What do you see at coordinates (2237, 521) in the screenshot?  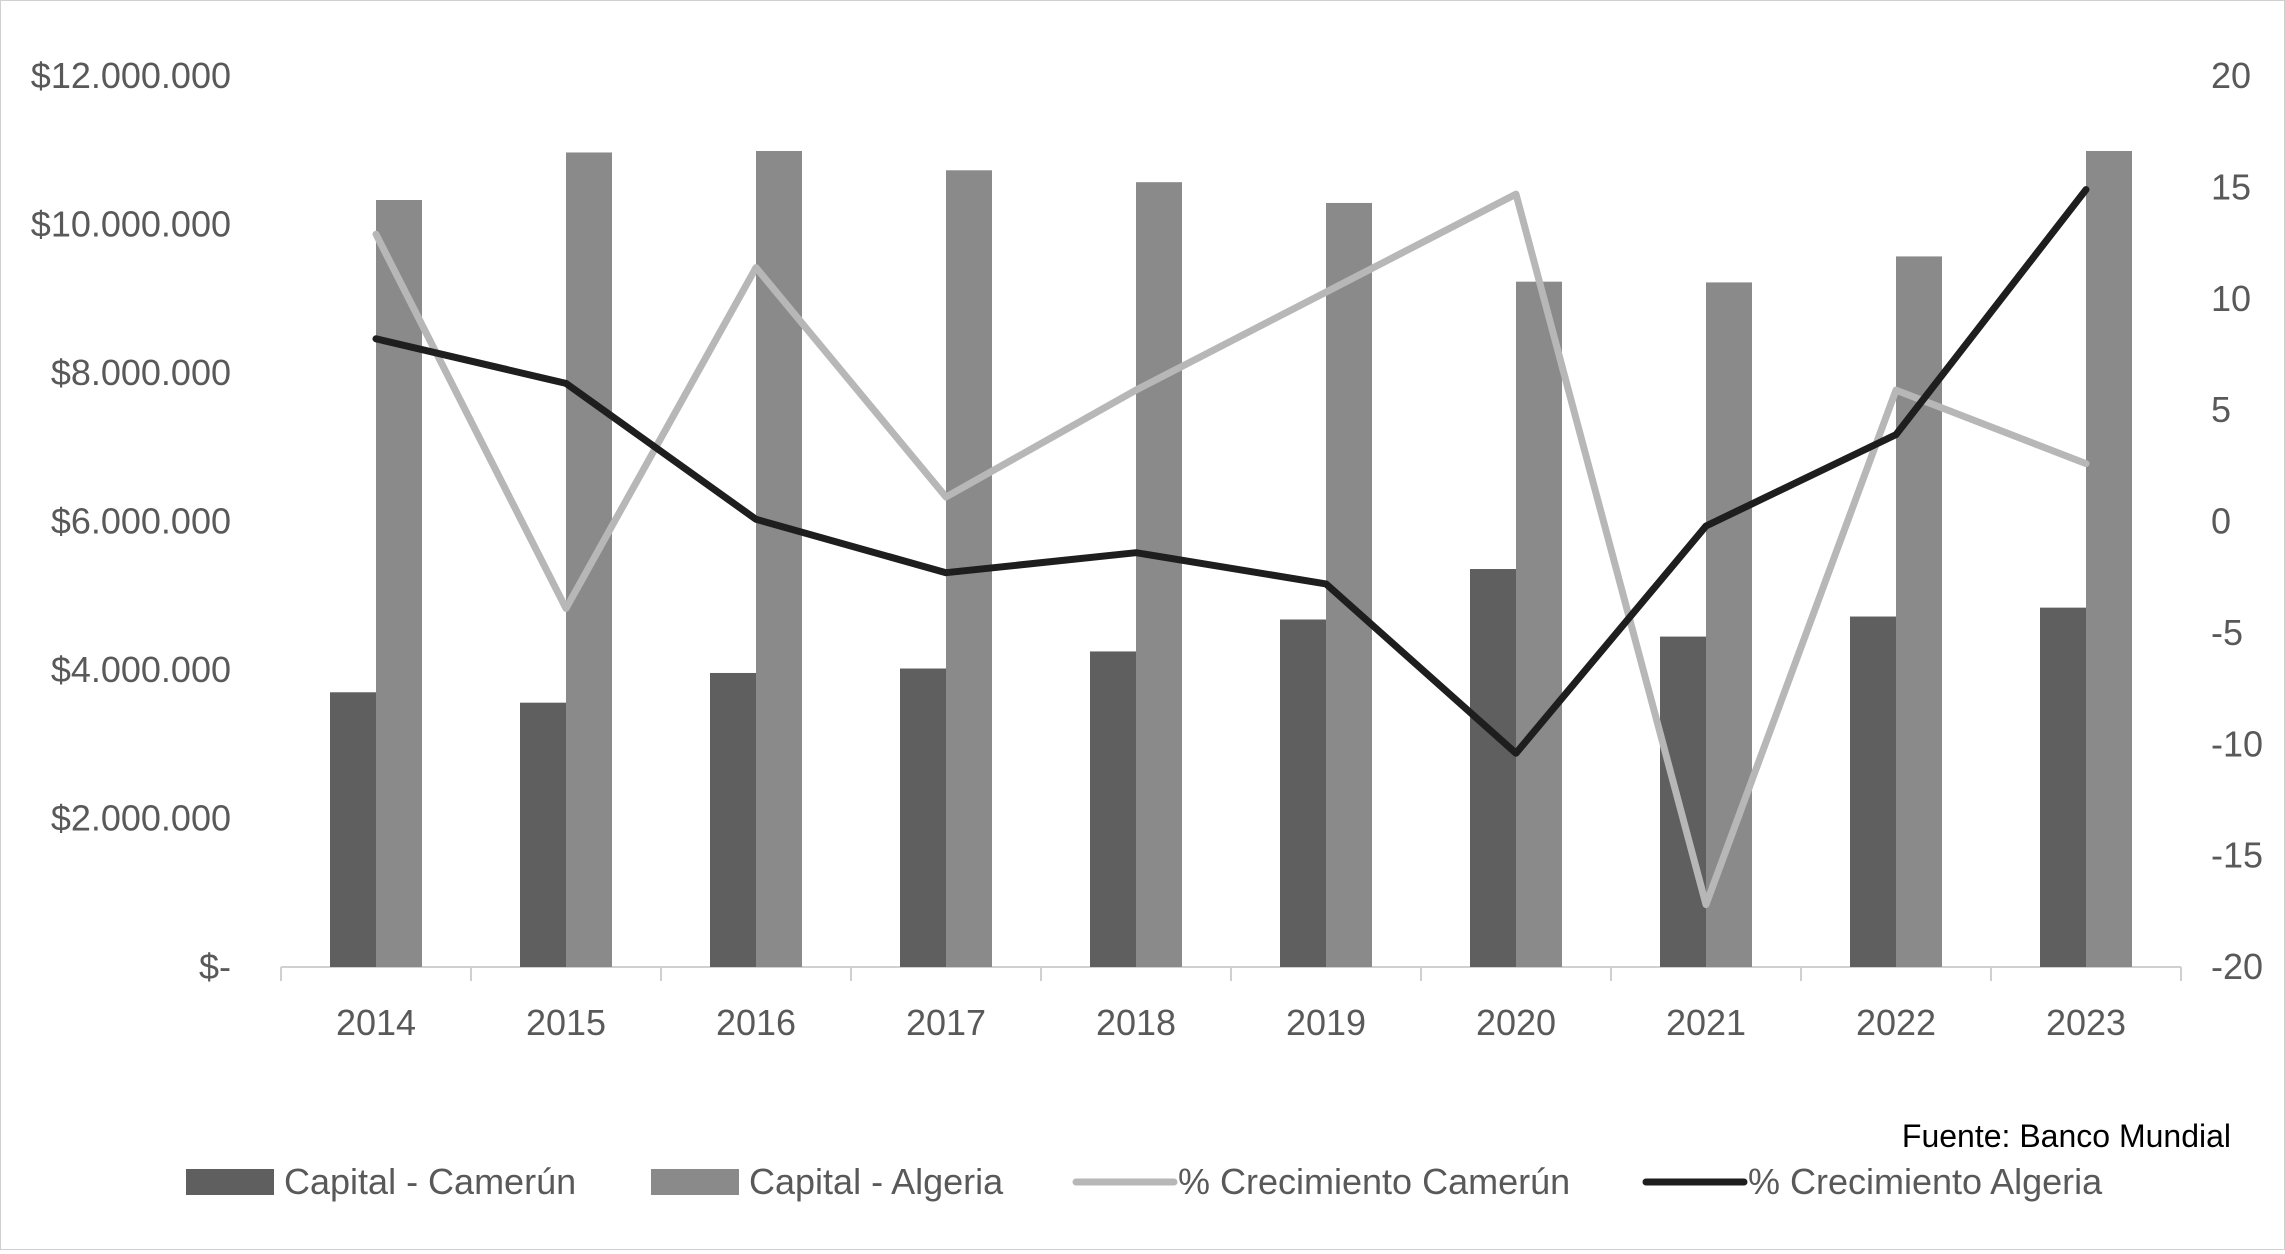 I see `right-axis: -20 -15 -10 -5 0 5 10 15 20` at bounding box center [2237, 521].